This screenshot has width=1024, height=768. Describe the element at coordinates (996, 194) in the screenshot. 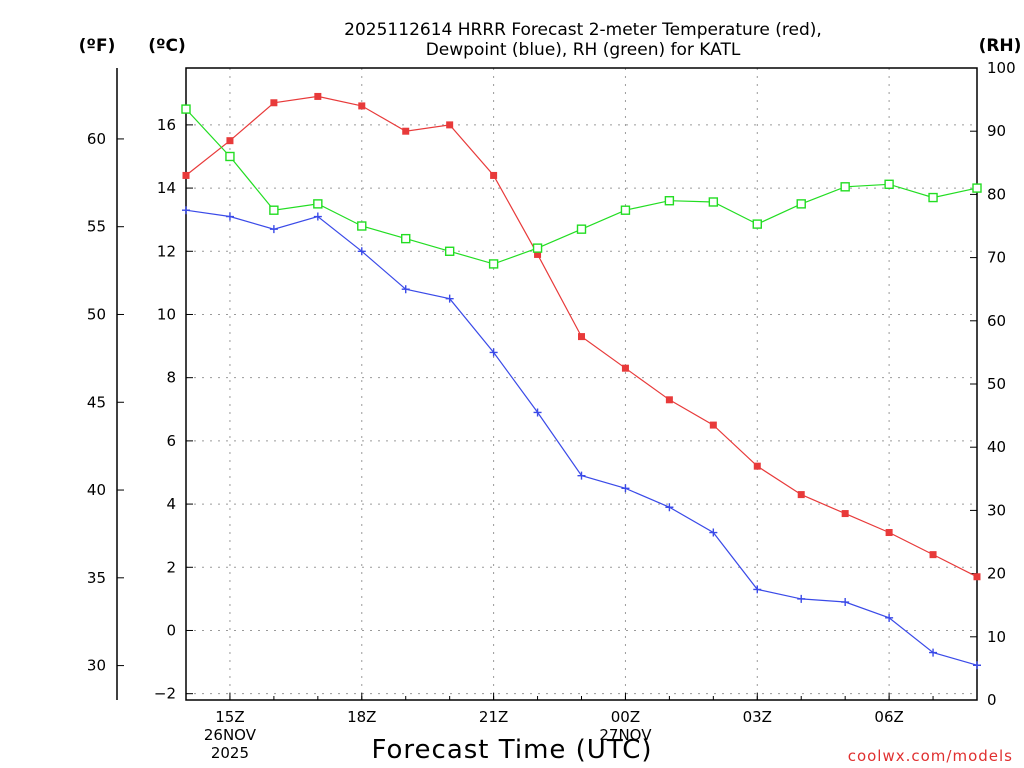

I see `rh-tick-label: 80` at that location.